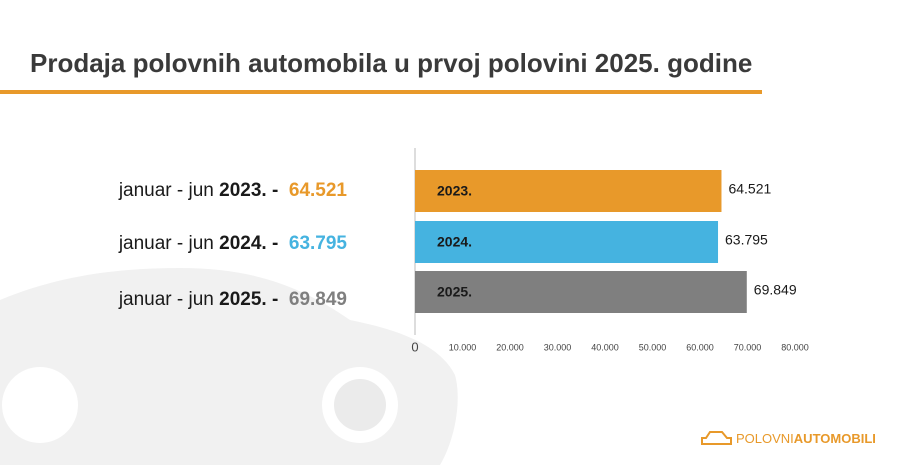  Describe the element at coordinates (381, 92) in the screenshot. I see `title-underline` at that location.